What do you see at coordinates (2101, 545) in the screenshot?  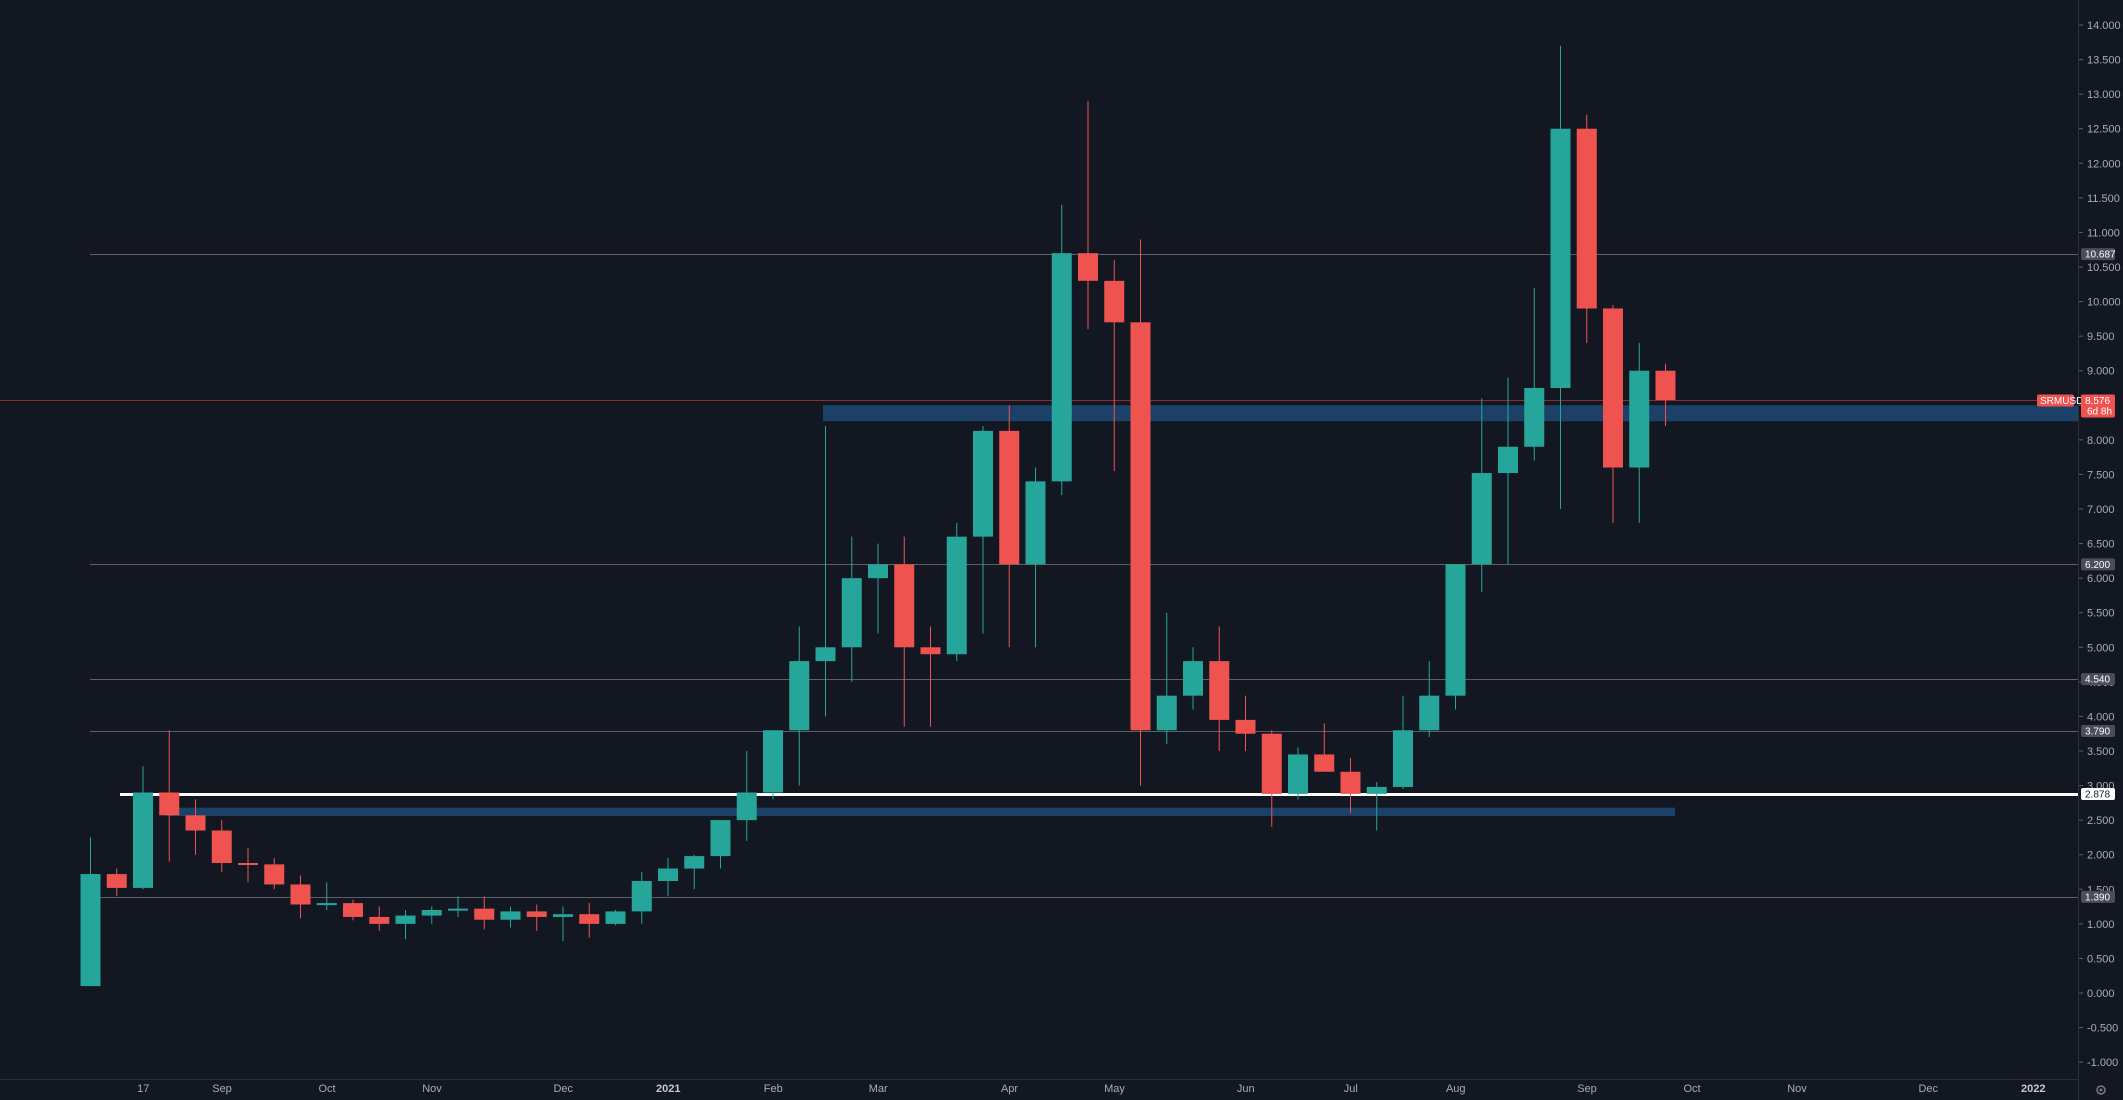 I see `price-tick-label: 6.500` at bounding box center [2101, 545].